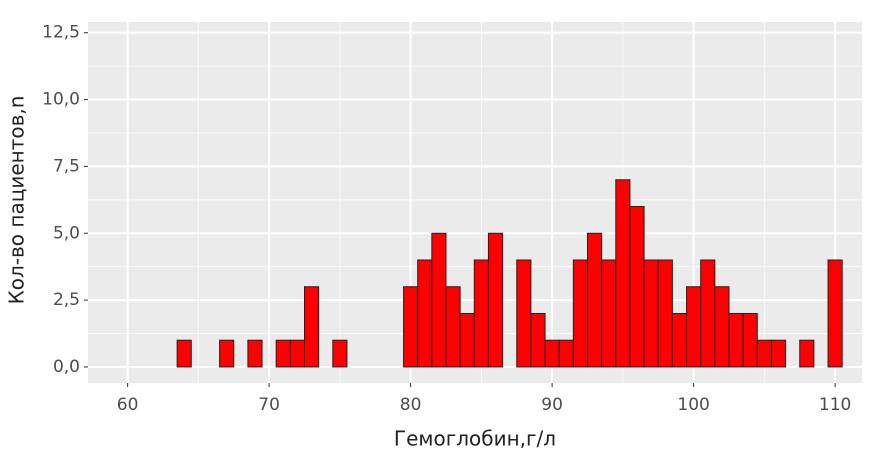 The height and width of the screenshot is (464, 882). Describe the element at coordinates (269, 405) in the screenshot. I see `x-tick-label: 70` at that location.